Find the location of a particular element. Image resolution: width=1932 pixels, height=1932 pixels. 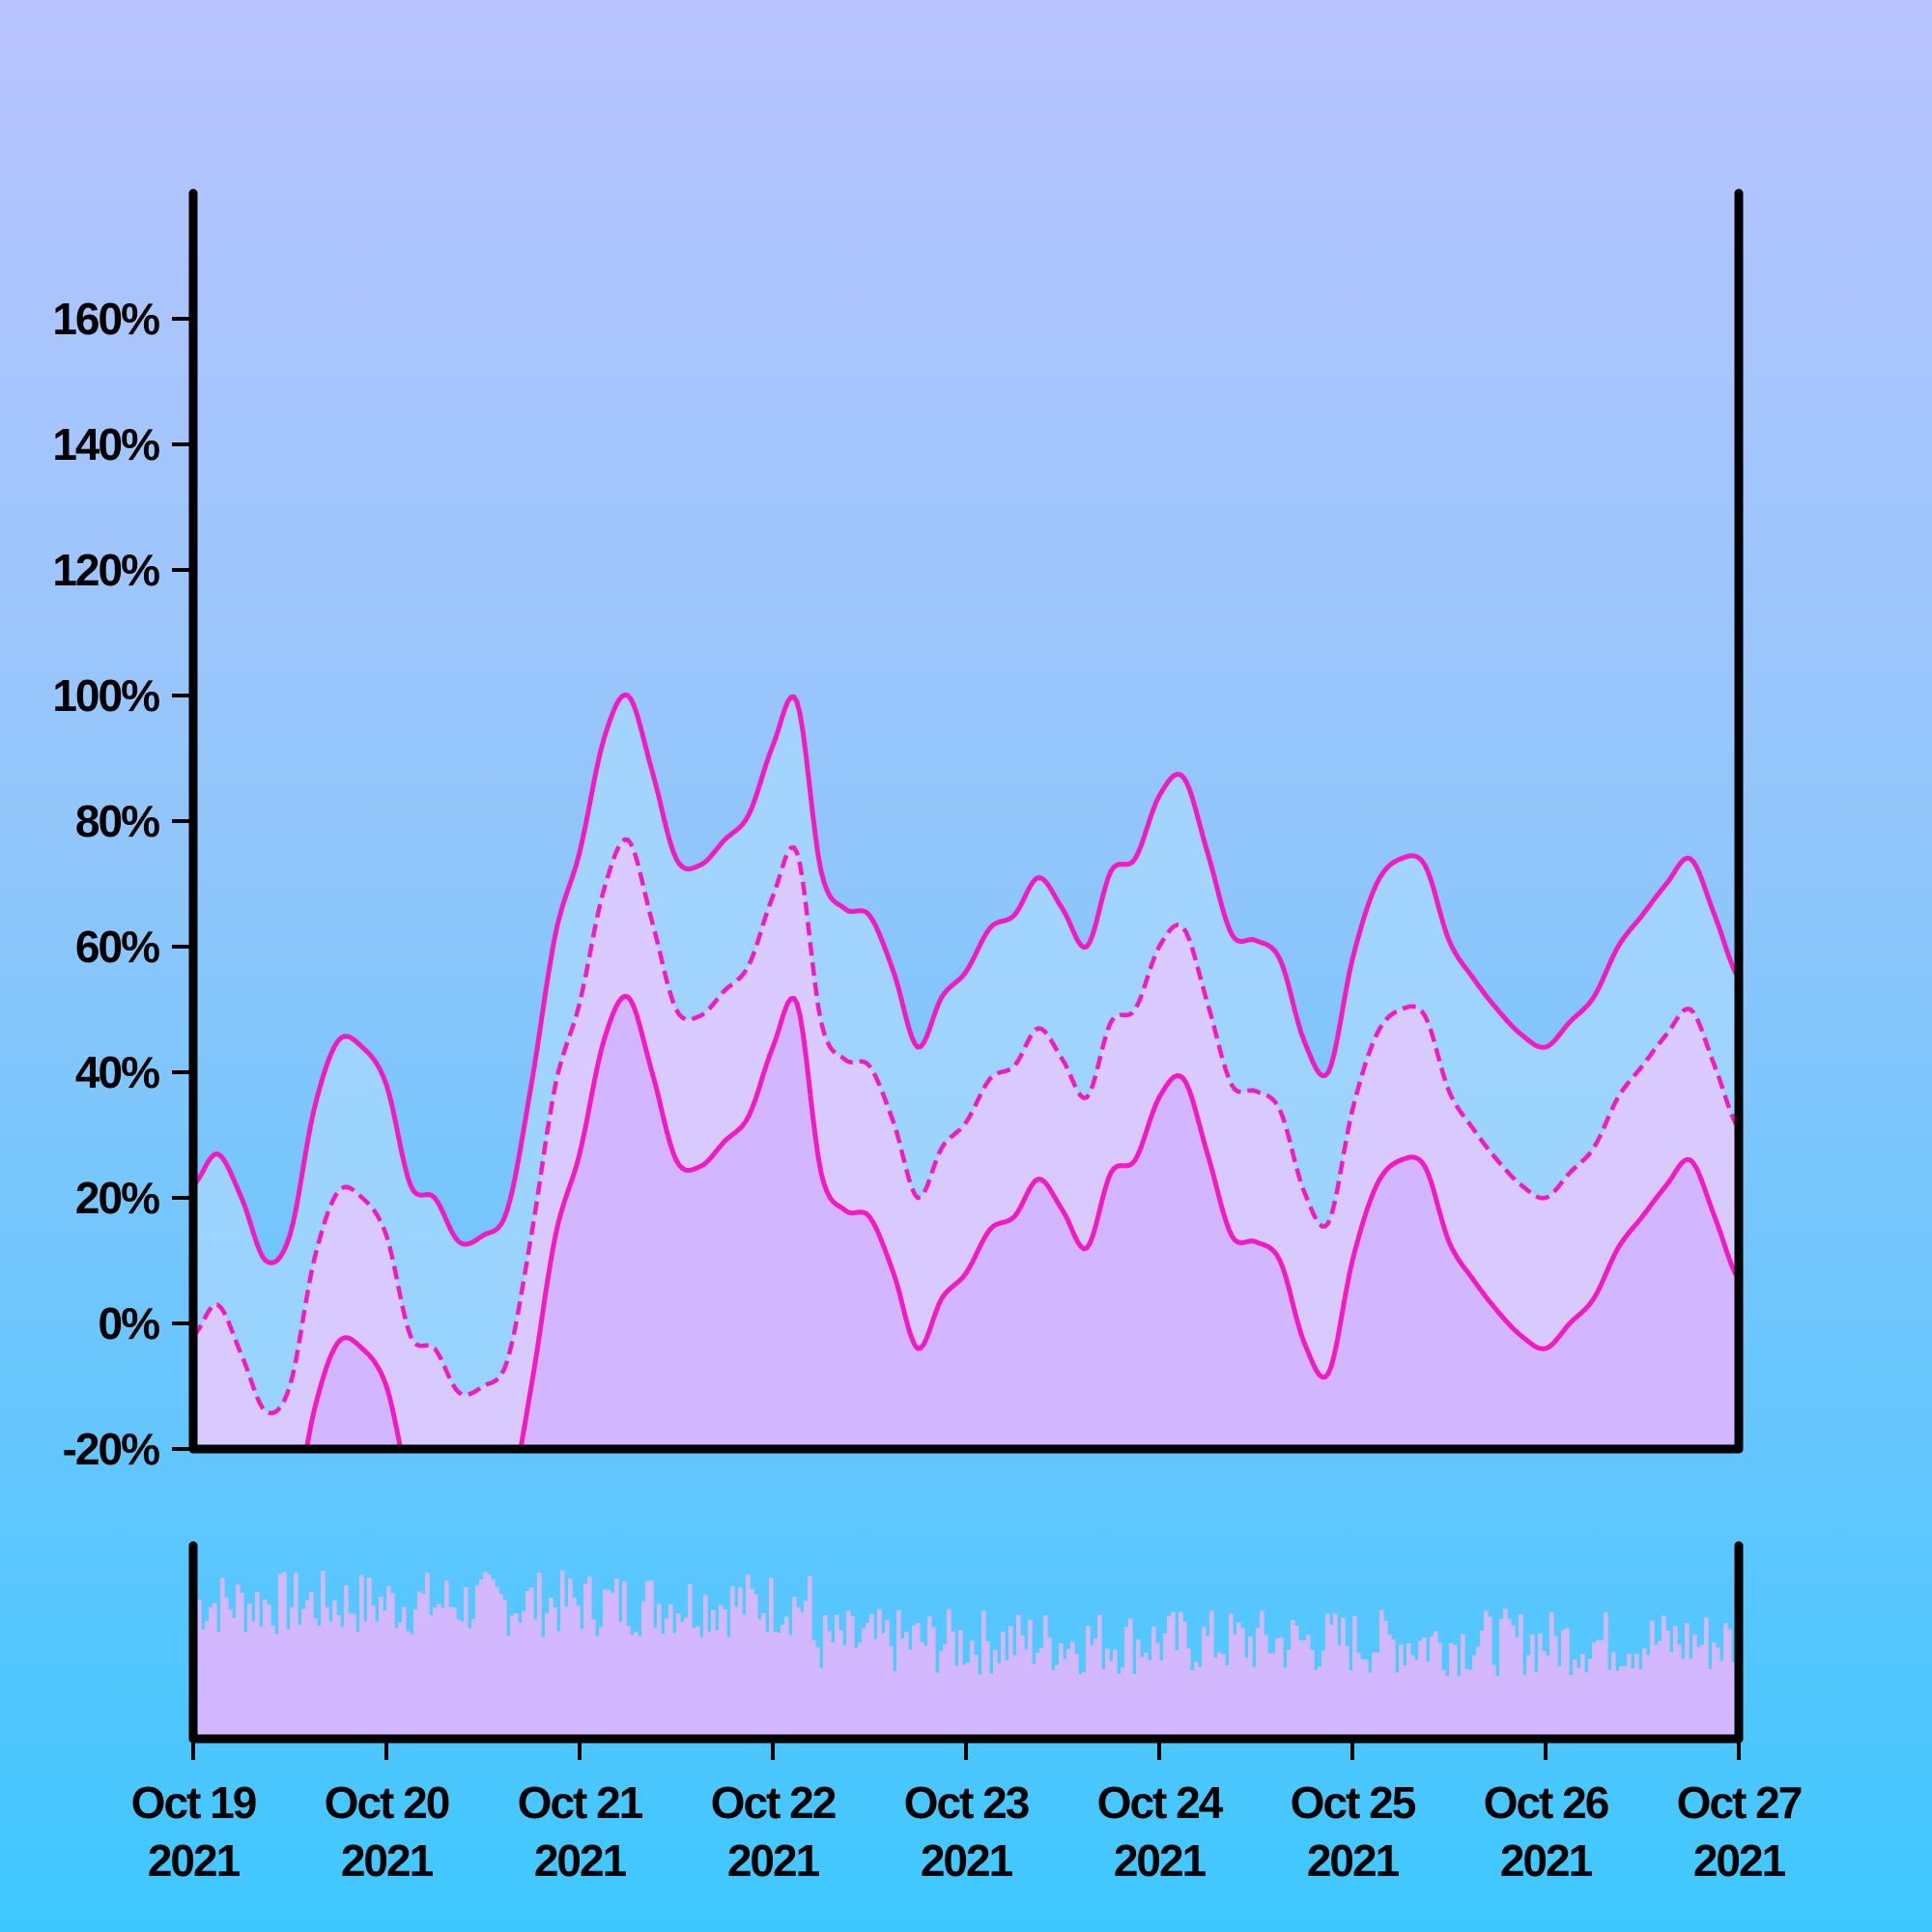

y-tick-label: 60% is located at coordinates (117, 947).